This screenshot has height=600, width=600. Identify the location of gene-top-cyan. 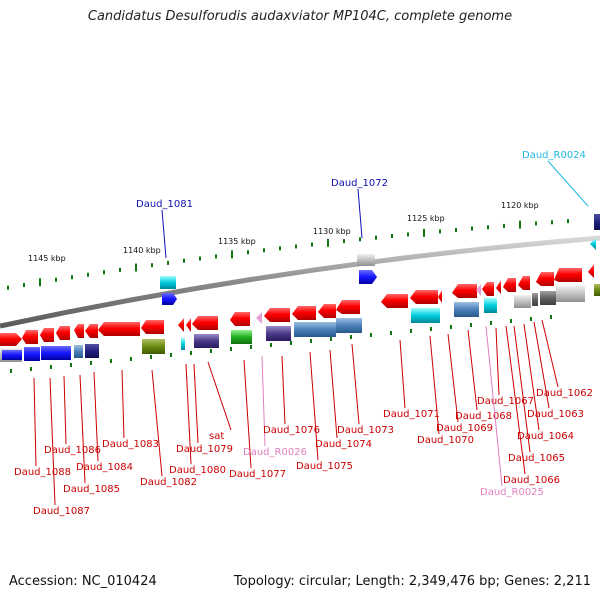
(168, 282).